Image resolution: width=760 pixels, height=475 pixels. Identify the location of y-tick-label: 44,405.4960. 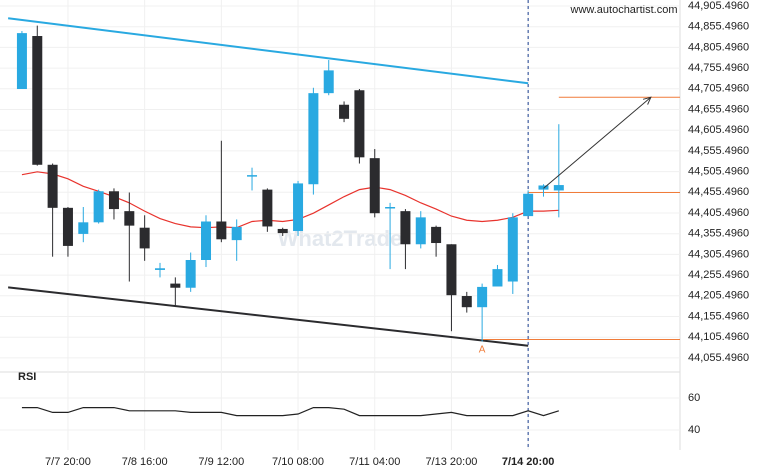
(718, 213).